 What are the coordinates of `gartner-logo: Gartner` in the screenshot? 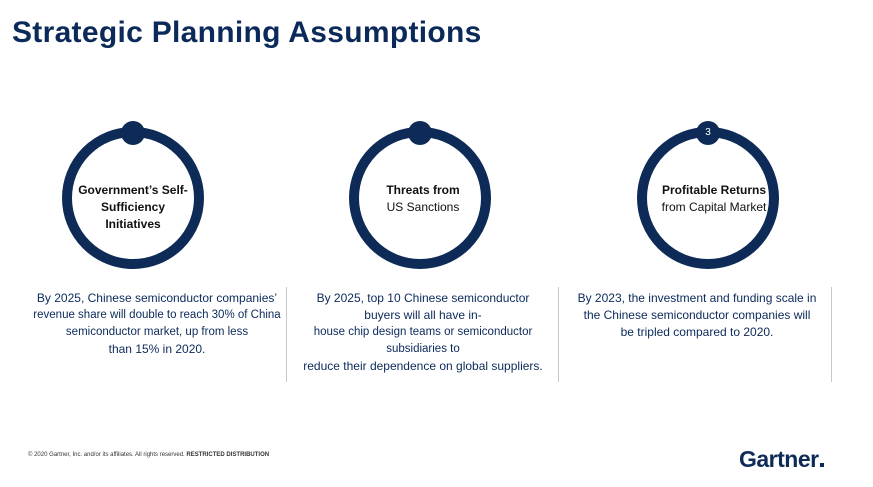 It's located at (781, 459).